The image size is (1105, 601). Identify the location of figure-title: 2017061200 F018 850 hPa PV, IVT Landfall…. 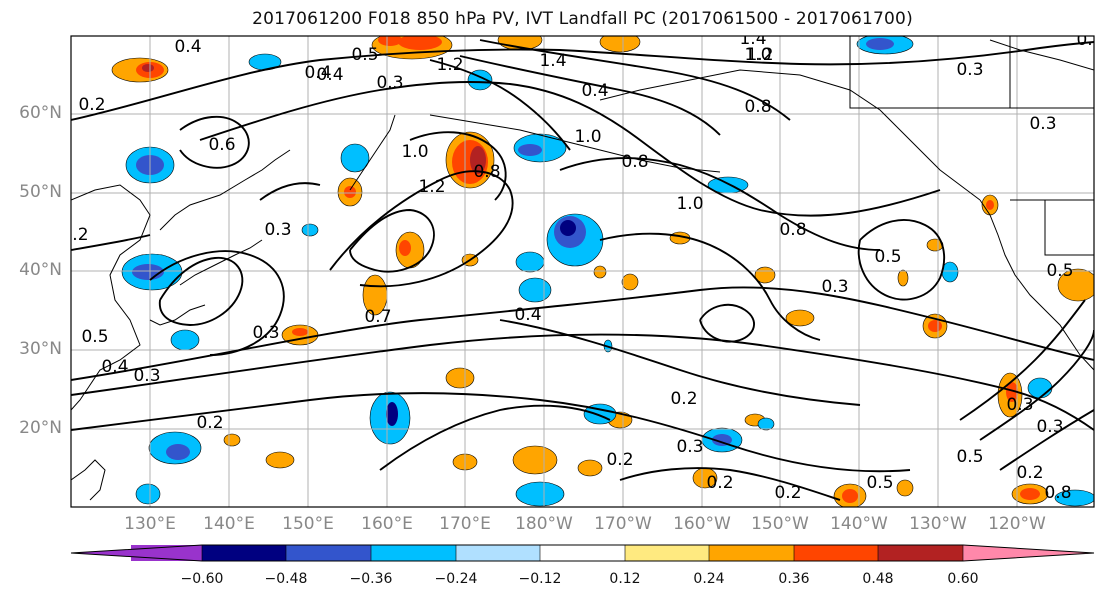
(582, 19).